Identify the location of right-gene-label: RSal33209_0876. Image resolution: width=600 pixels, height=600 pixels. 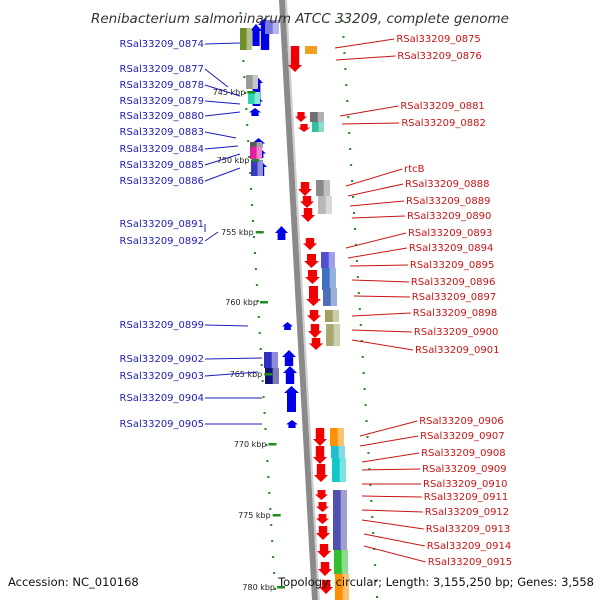
(439, 56).